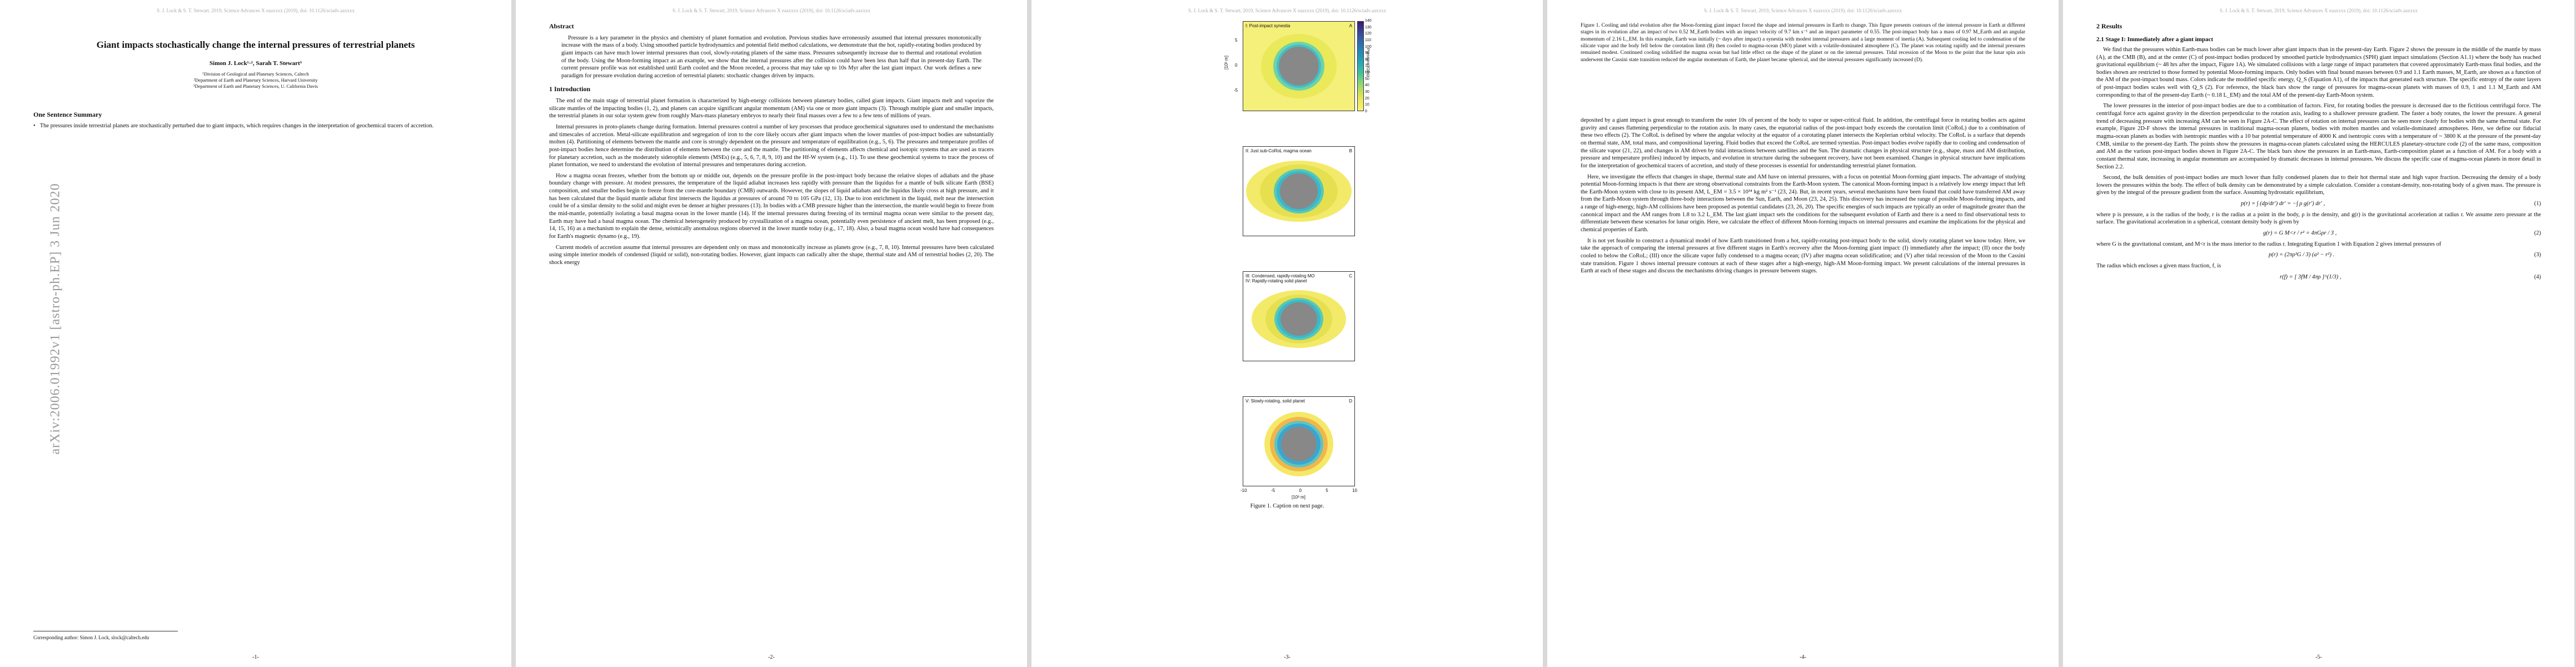 The height and width of the screenshot is (667, 2576). What do you see at coordinates (1299, 497) in the screenshot?
I see `x-axis-label: [10³ m]` at bounding box center [1299, 497].